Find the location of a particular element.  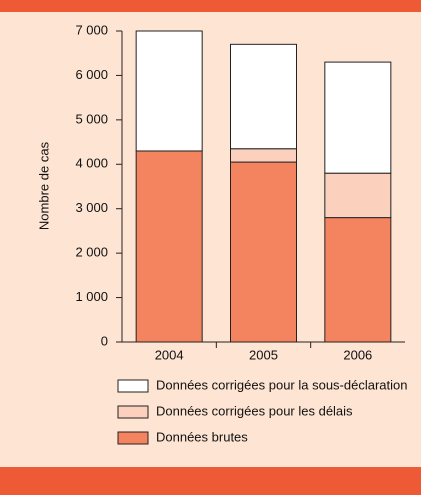

y-tick-label: 2 000 is located at coordinates (91, 252).